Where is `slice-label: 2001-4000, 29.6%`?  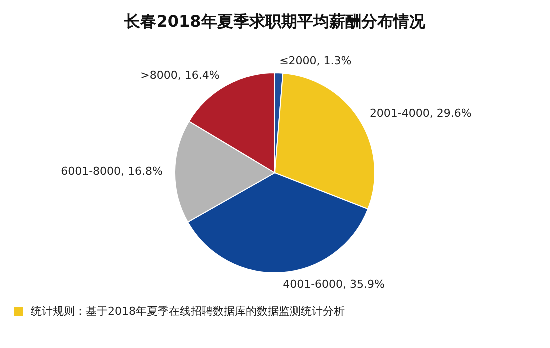
slice-label: 2001-4000, 29.6% is located at coordinates (421, 113).